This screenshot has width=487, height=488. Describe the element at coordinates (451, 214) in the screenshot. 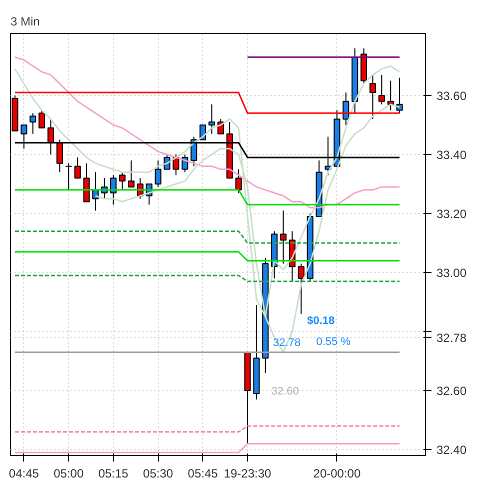

I see `y-tick-label: 33.20` at that location.